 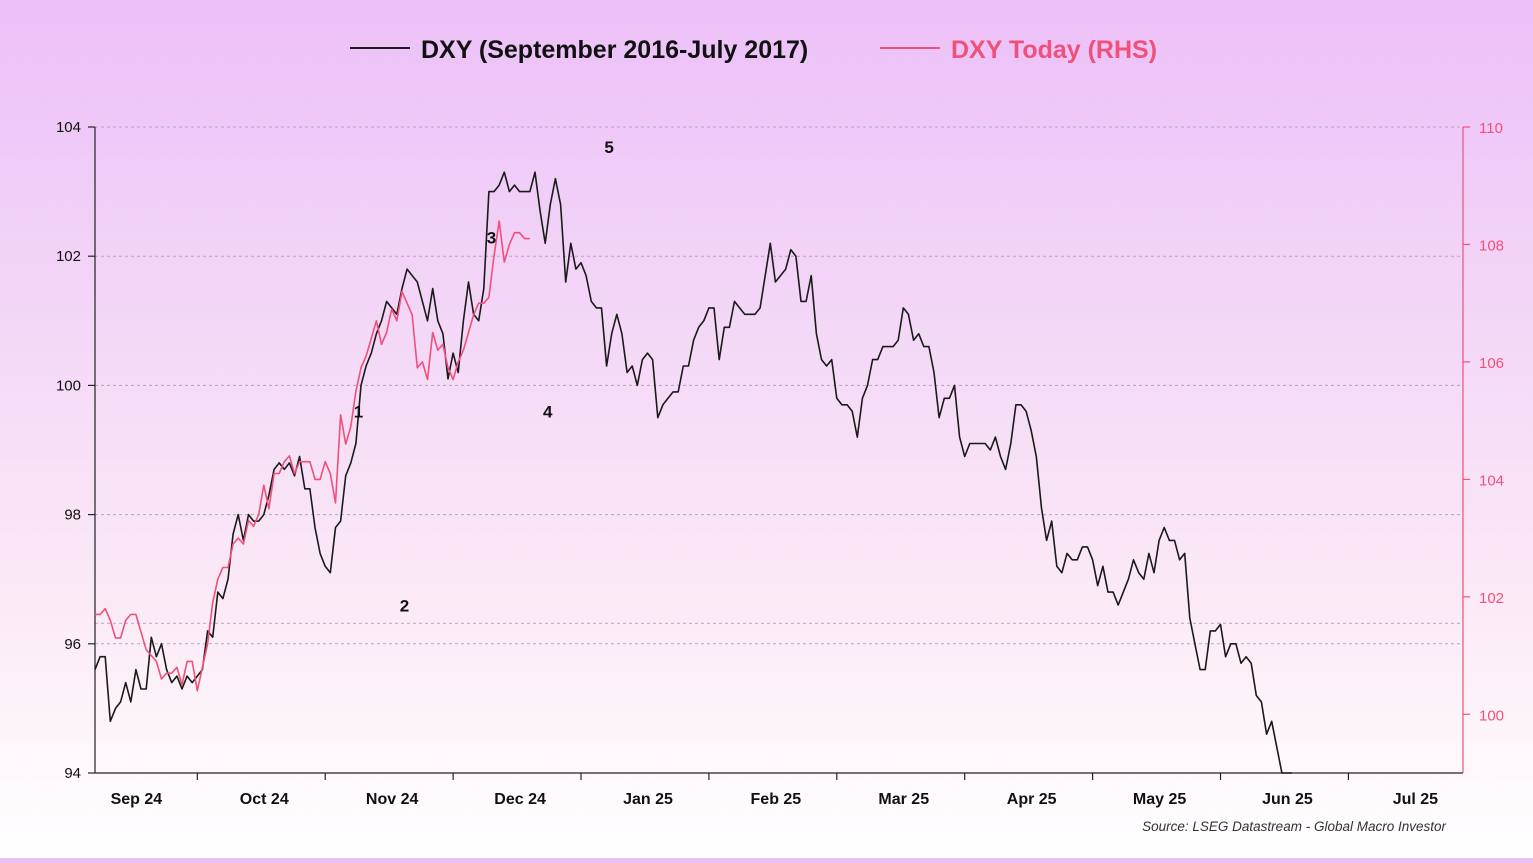 What do you see at coordinates (72, 644) in the screenshot?
I see `left-tick-label: 96` at bounding box center [72, 644].